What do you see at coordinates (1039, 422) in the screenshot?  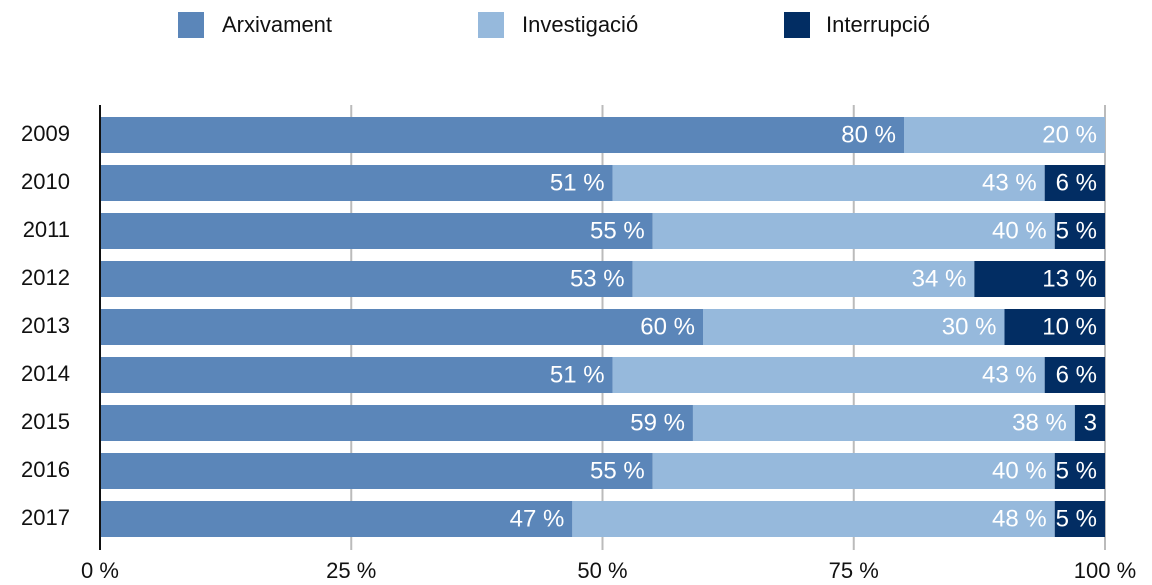 I see `value-label: 38 %` at bounding box center [1039, 422].